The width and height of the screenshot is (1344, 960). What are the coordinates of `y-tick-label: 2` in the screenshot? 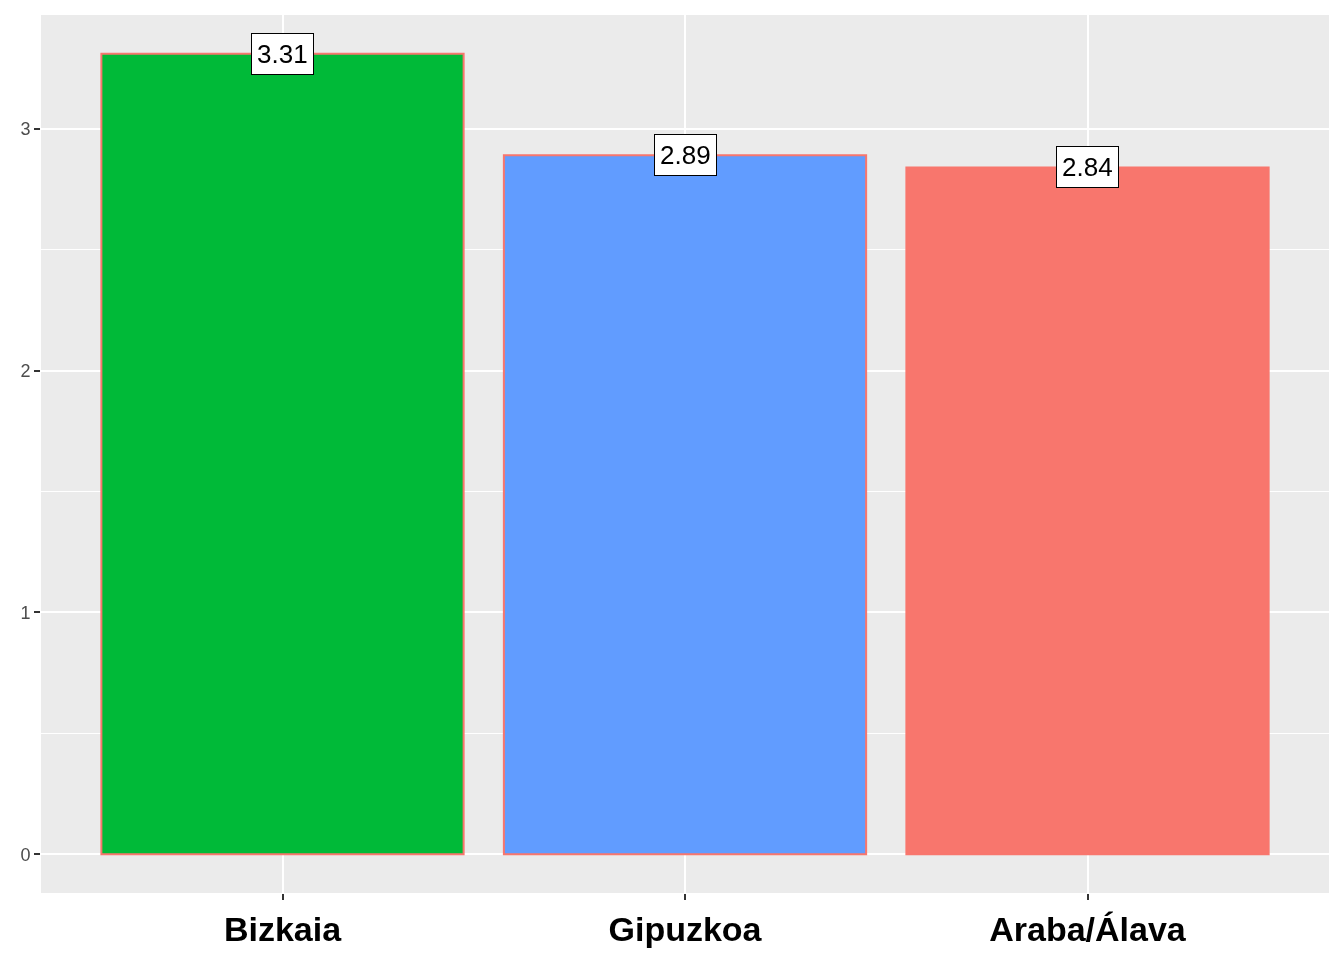 It's located at (25, 370).